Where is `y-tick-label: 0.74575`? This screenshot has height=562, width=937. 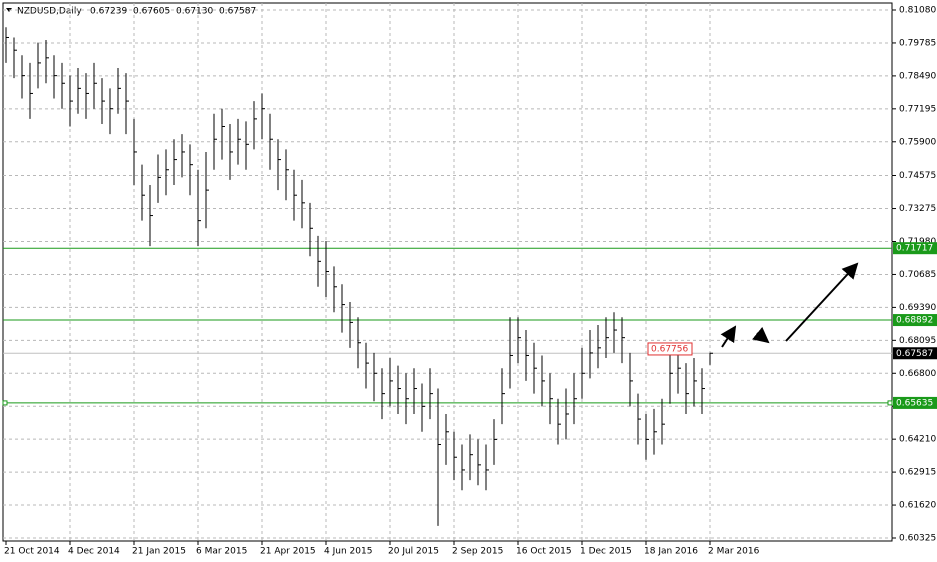
y-tick-label: 0.74575 is located at coordinates (917, 176).